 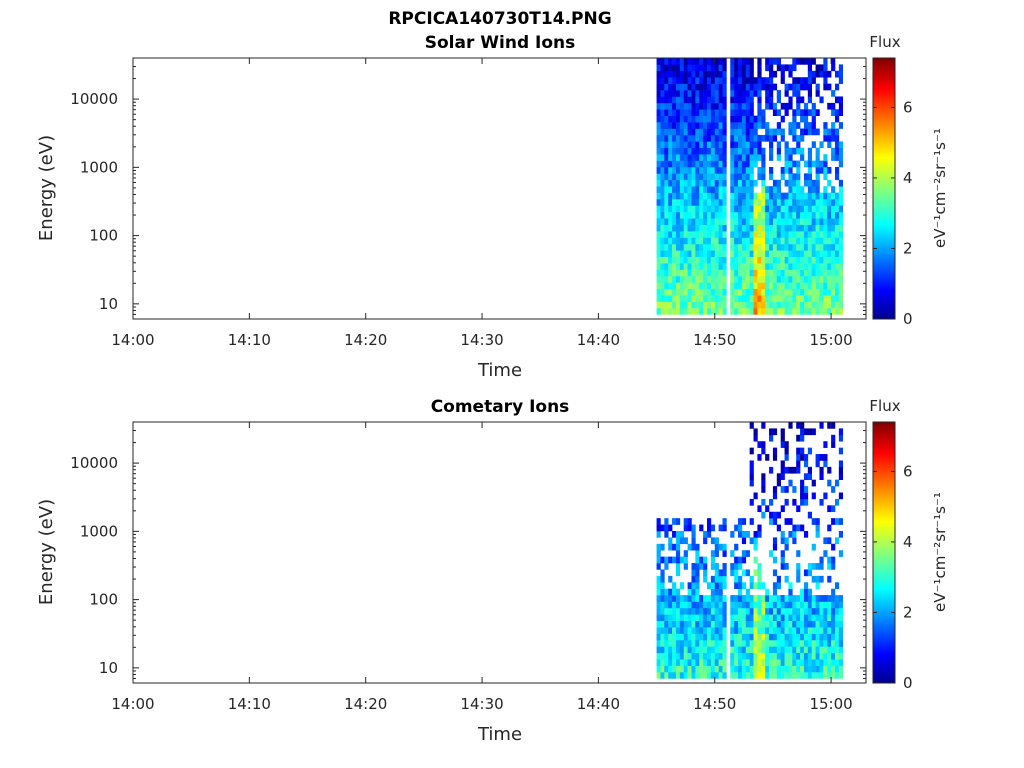 I want to click on x-tick-label: 15:00, so click(x=830, y=340).